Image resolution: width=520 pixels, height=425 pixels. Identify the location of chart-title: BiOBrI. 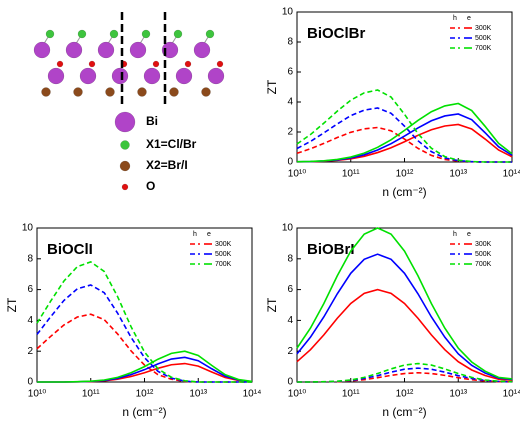
(331, 249).